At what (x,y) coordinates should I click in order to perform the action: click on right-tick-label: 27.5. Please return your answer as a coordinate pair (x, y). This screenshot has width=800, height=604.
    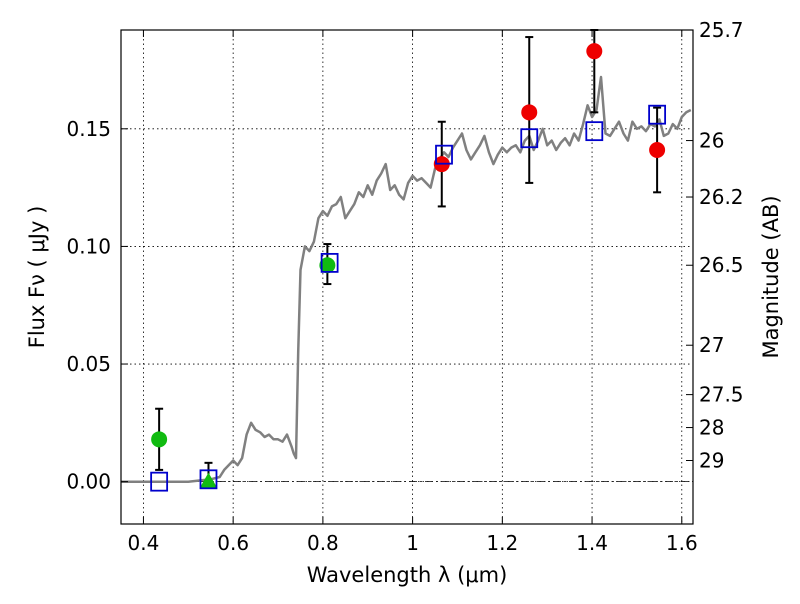
    Looking at the image, I should click on (721, 395).